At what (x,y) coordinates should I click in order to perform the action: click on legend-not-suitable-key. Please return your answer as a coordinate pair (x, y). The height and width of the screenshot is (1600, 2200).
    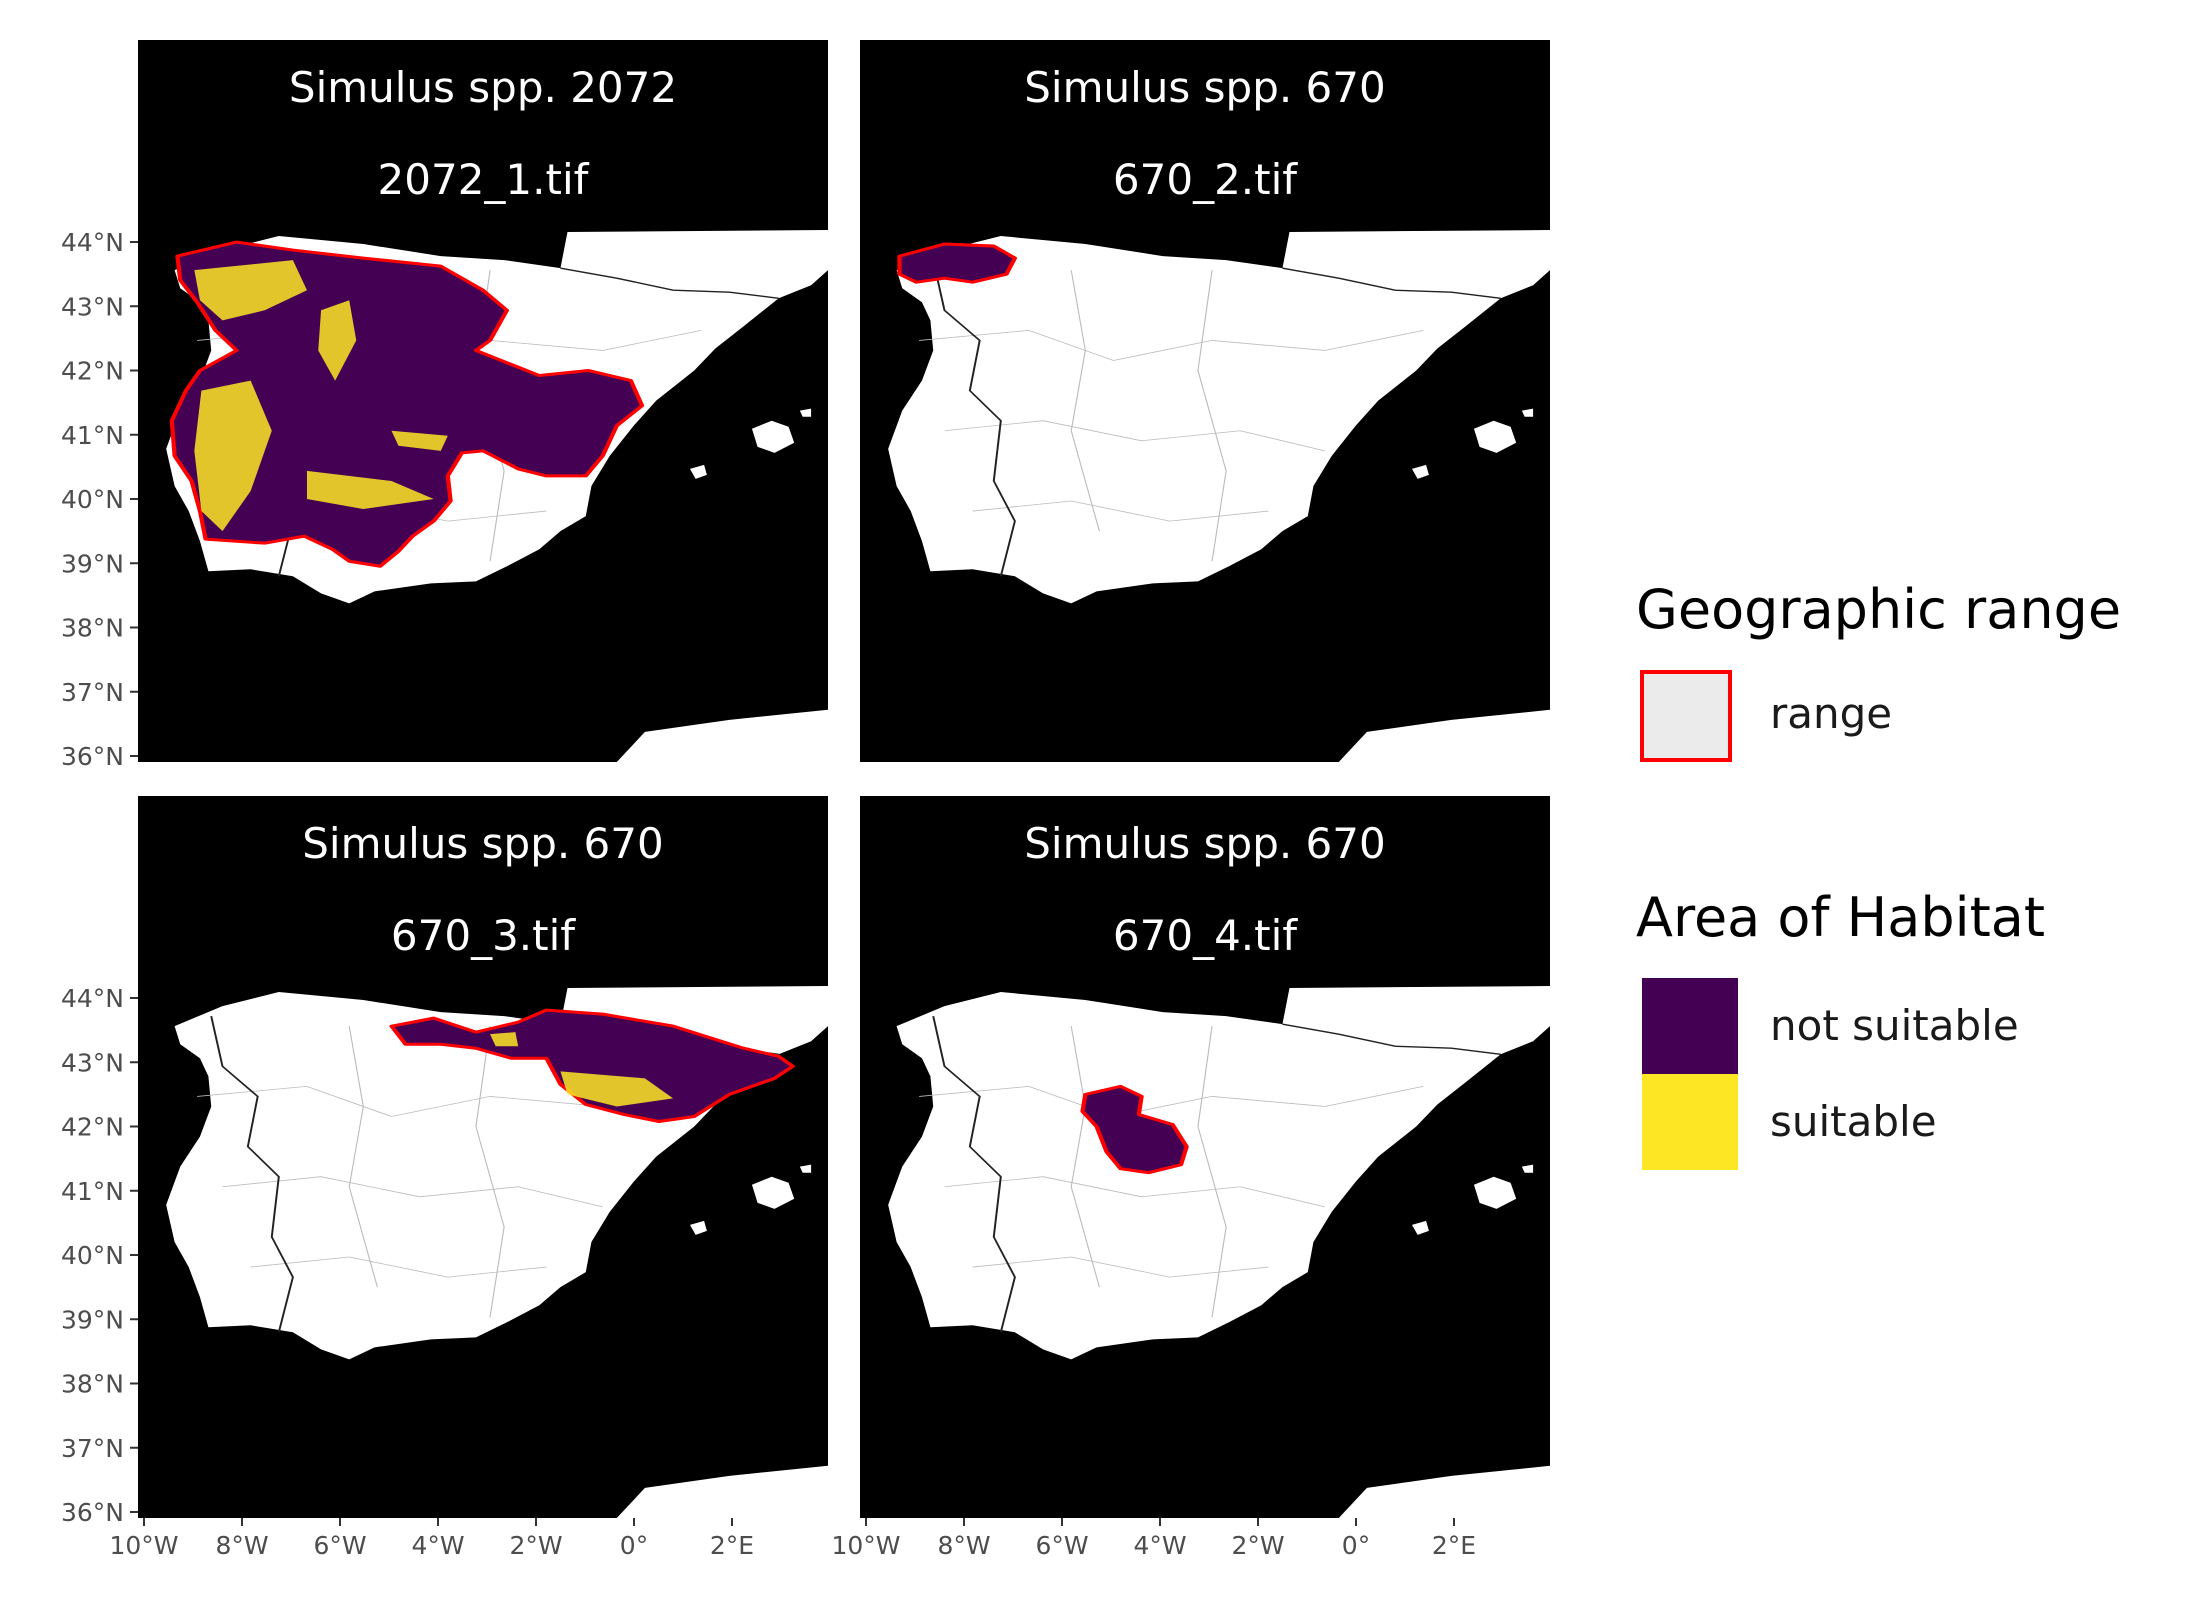
    Looking at the image, I should click on (1690, 1026).